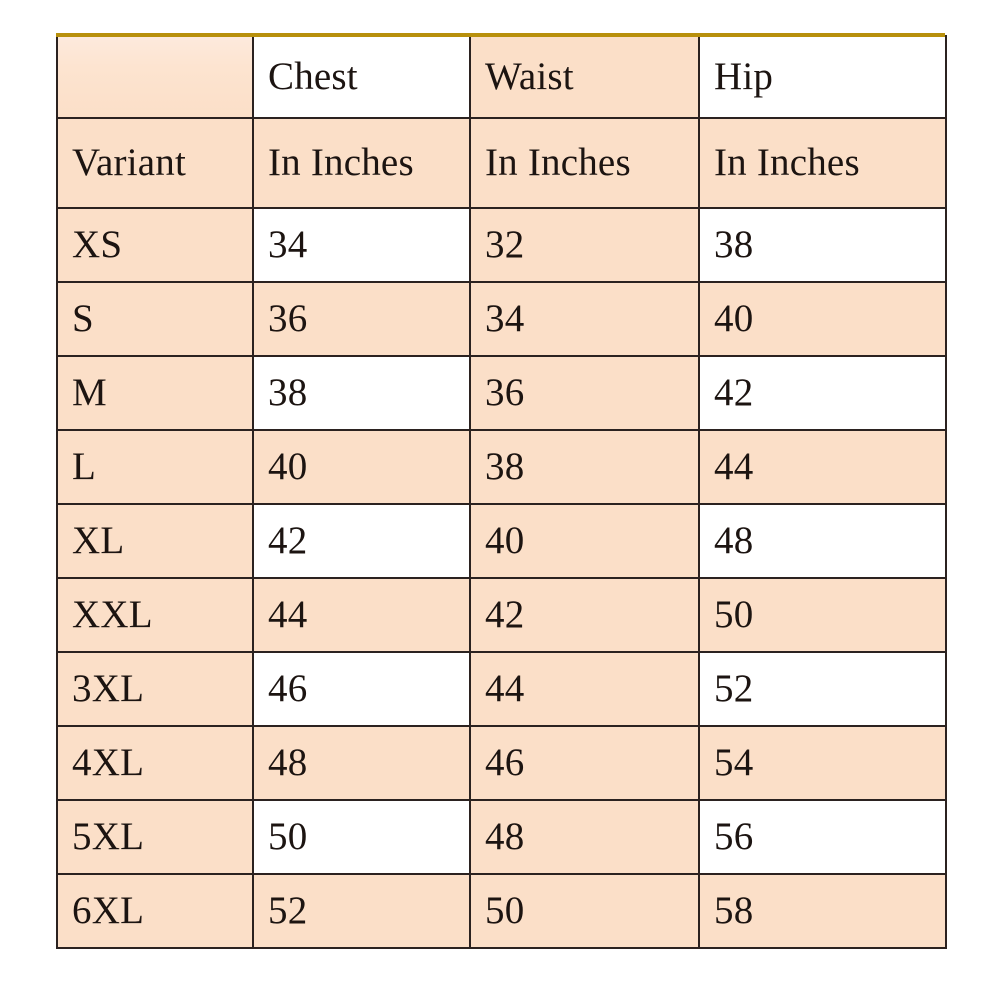 This screenshot has width=1000, height=1000. I want to click on header-row-measurement: Chest Waist Hip, so click(501, 77).